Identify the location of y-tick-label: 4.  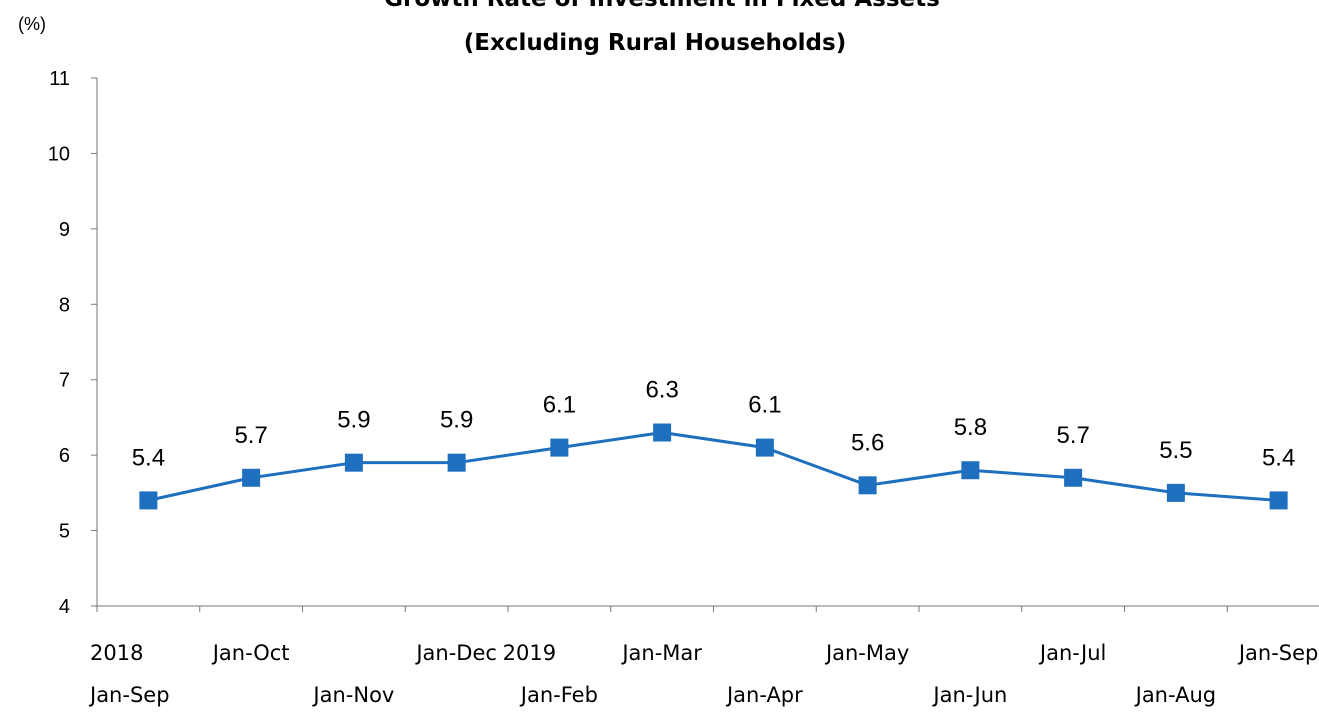
(64, 607).